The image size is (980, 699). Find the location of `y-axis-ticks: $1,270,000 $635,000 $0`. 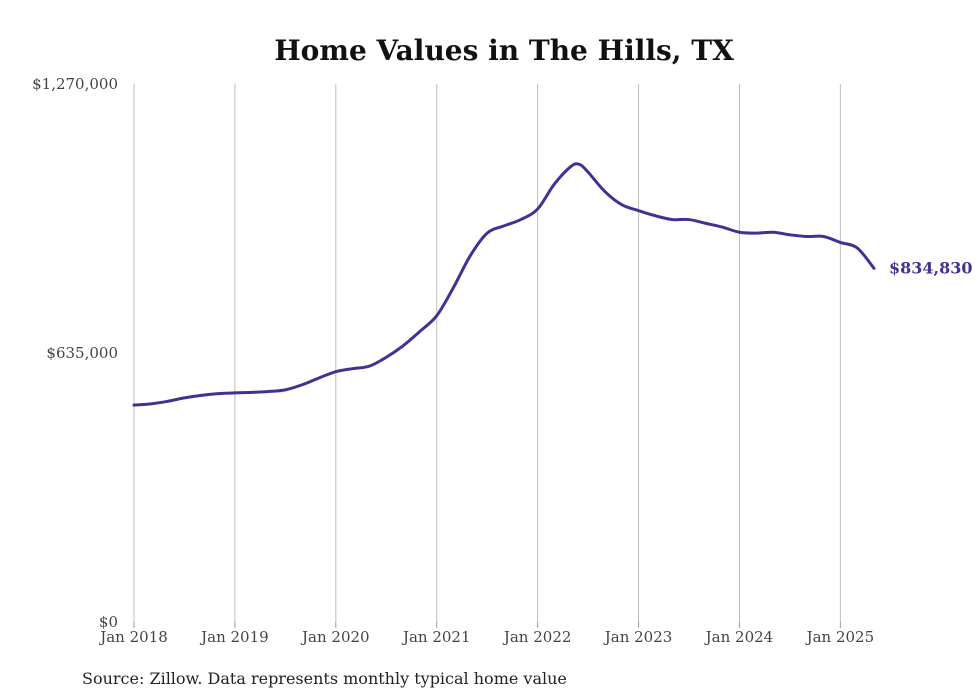

y-axis-ticks: $1,270,000 $635,000 $0 is located at coordinates (75, 353).